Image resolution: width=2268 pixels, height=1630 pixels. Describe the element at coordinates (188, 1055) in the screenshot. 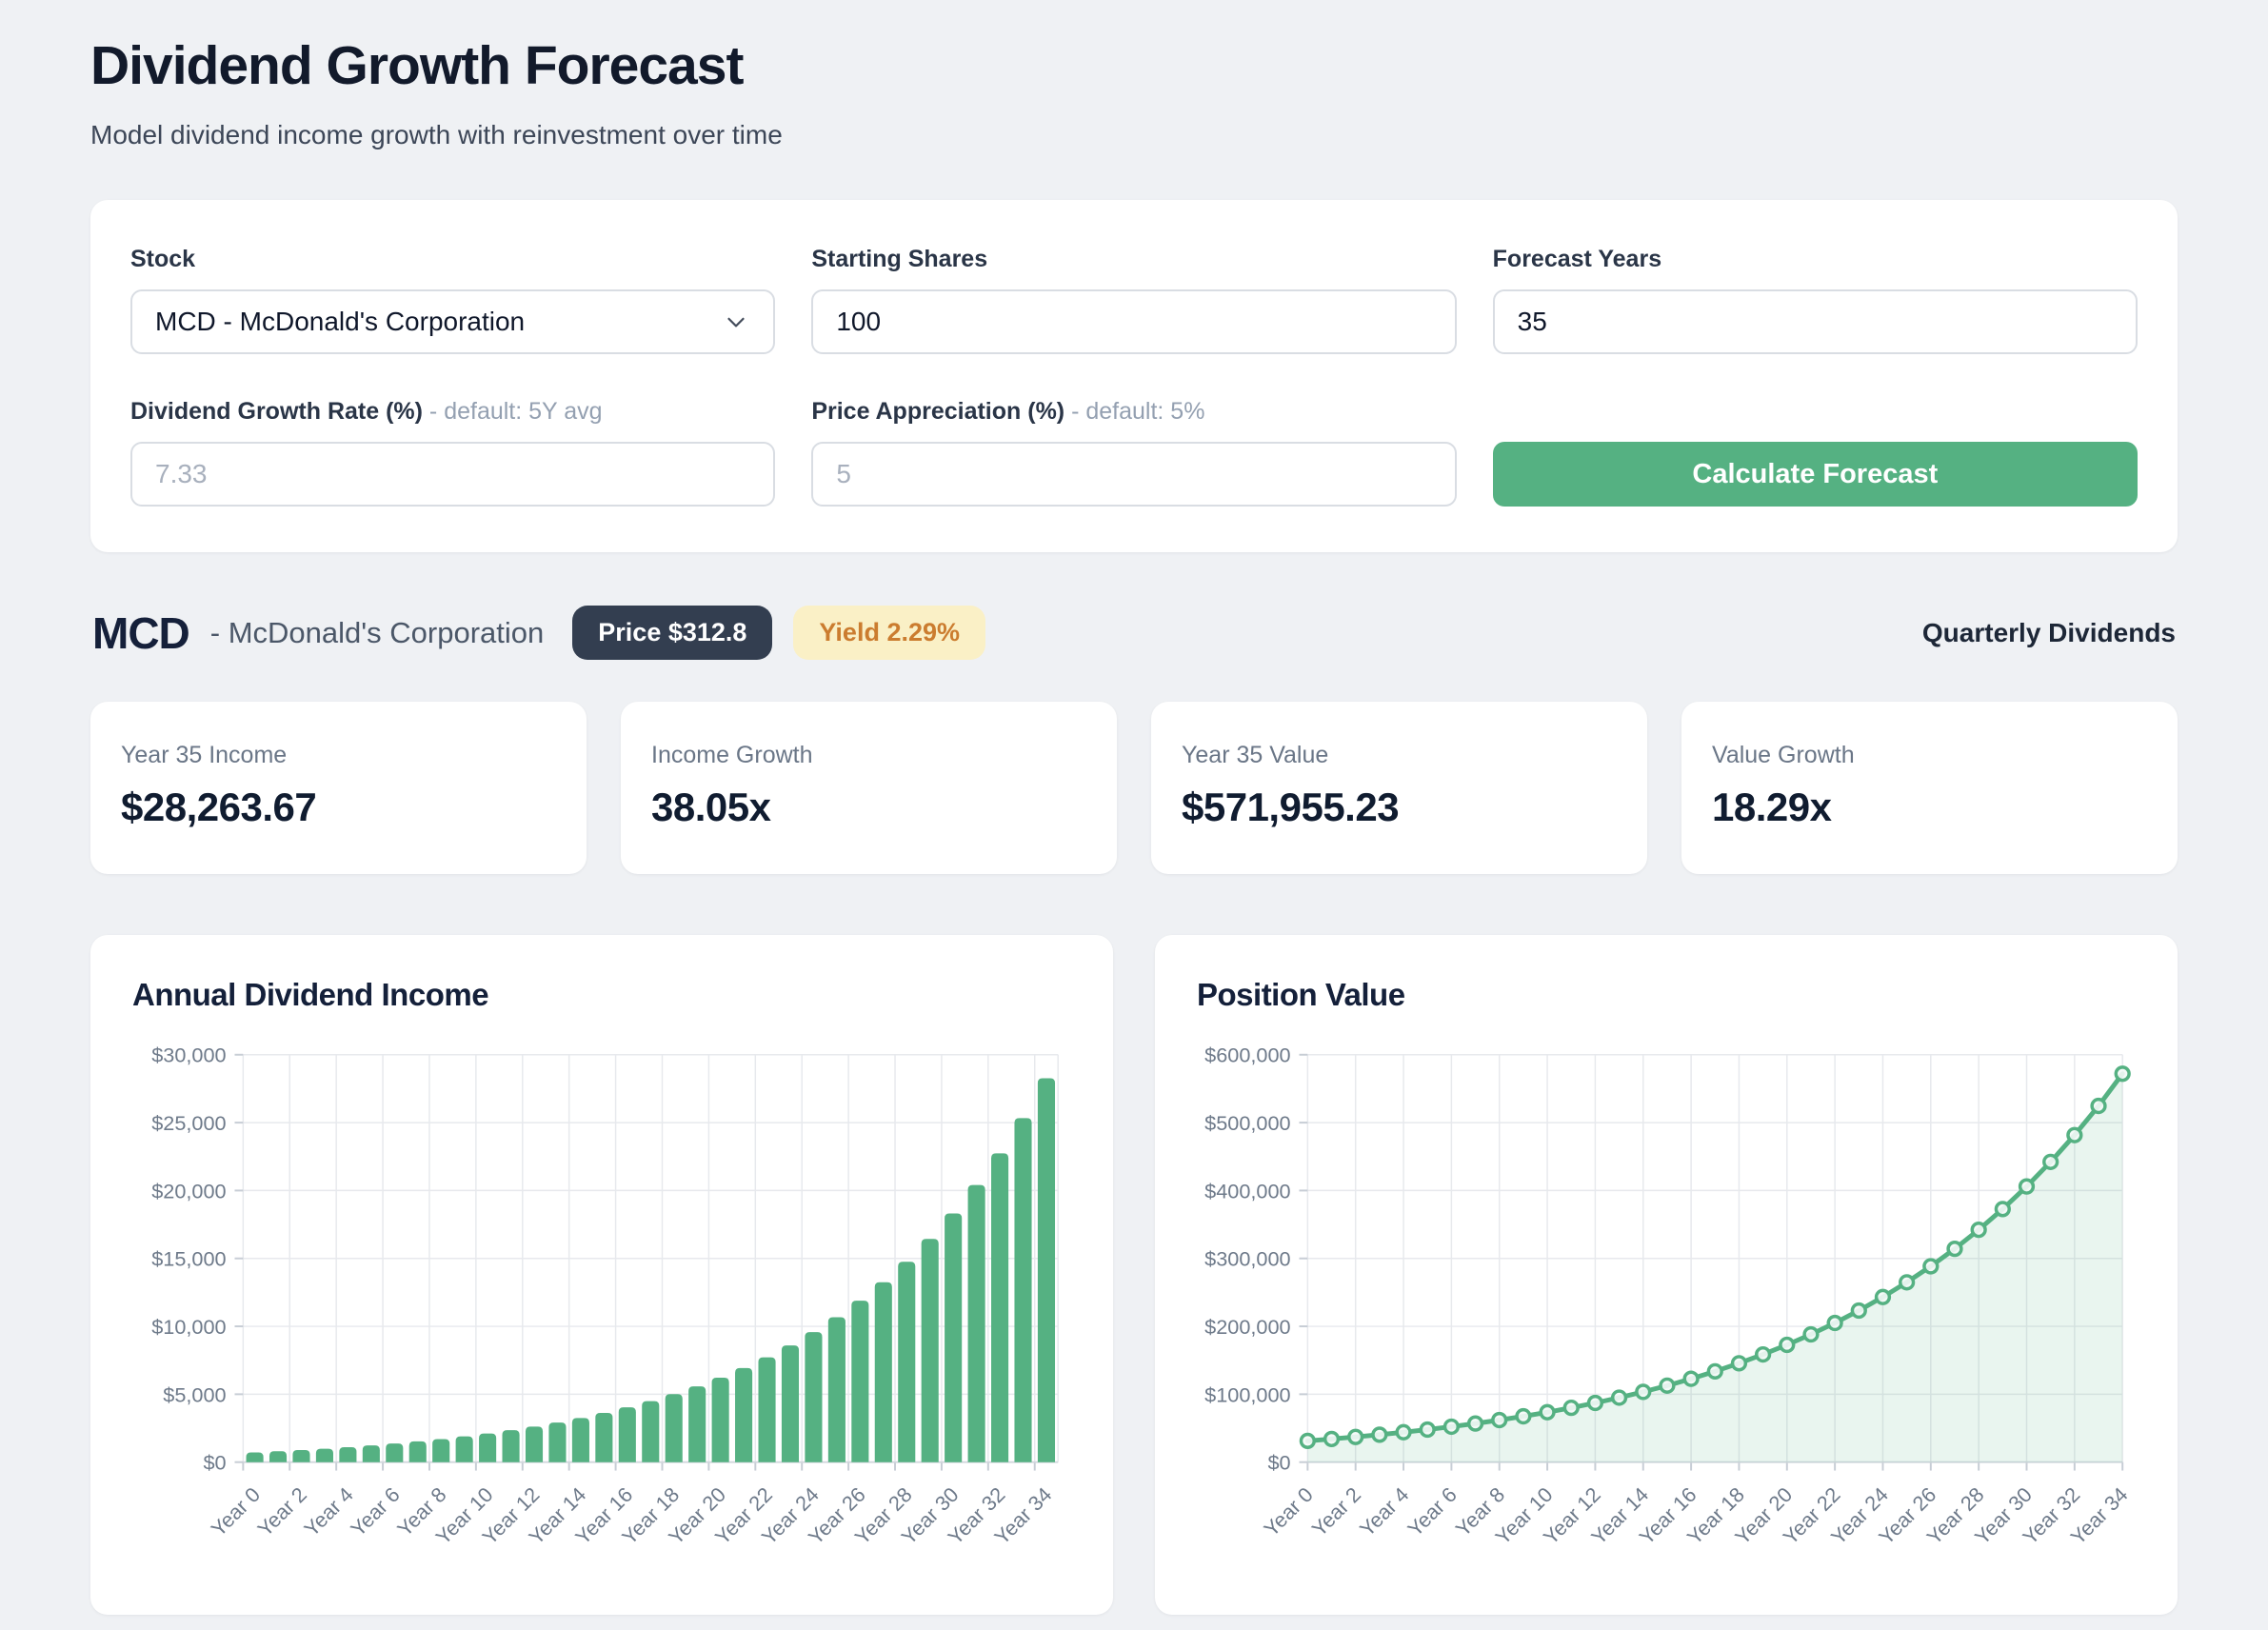

I see `svg-text: $30,000` at that location.